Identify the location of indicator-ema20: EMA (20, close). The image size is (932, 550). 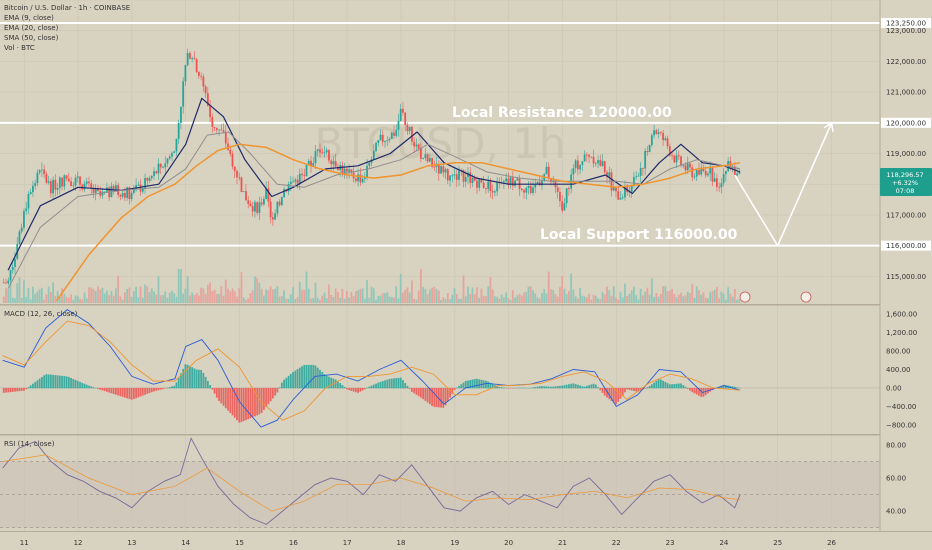
(31, 28).